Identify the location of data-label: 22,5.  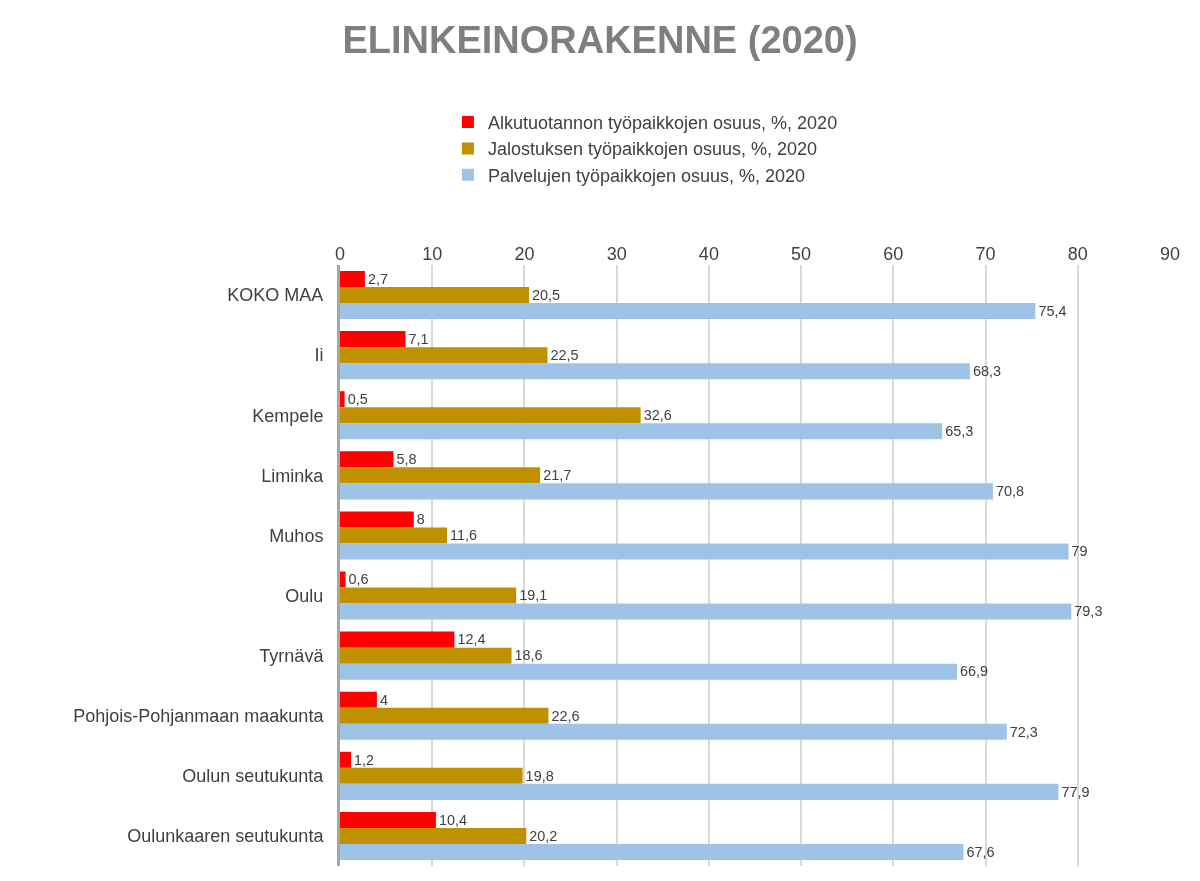
(564, 354).